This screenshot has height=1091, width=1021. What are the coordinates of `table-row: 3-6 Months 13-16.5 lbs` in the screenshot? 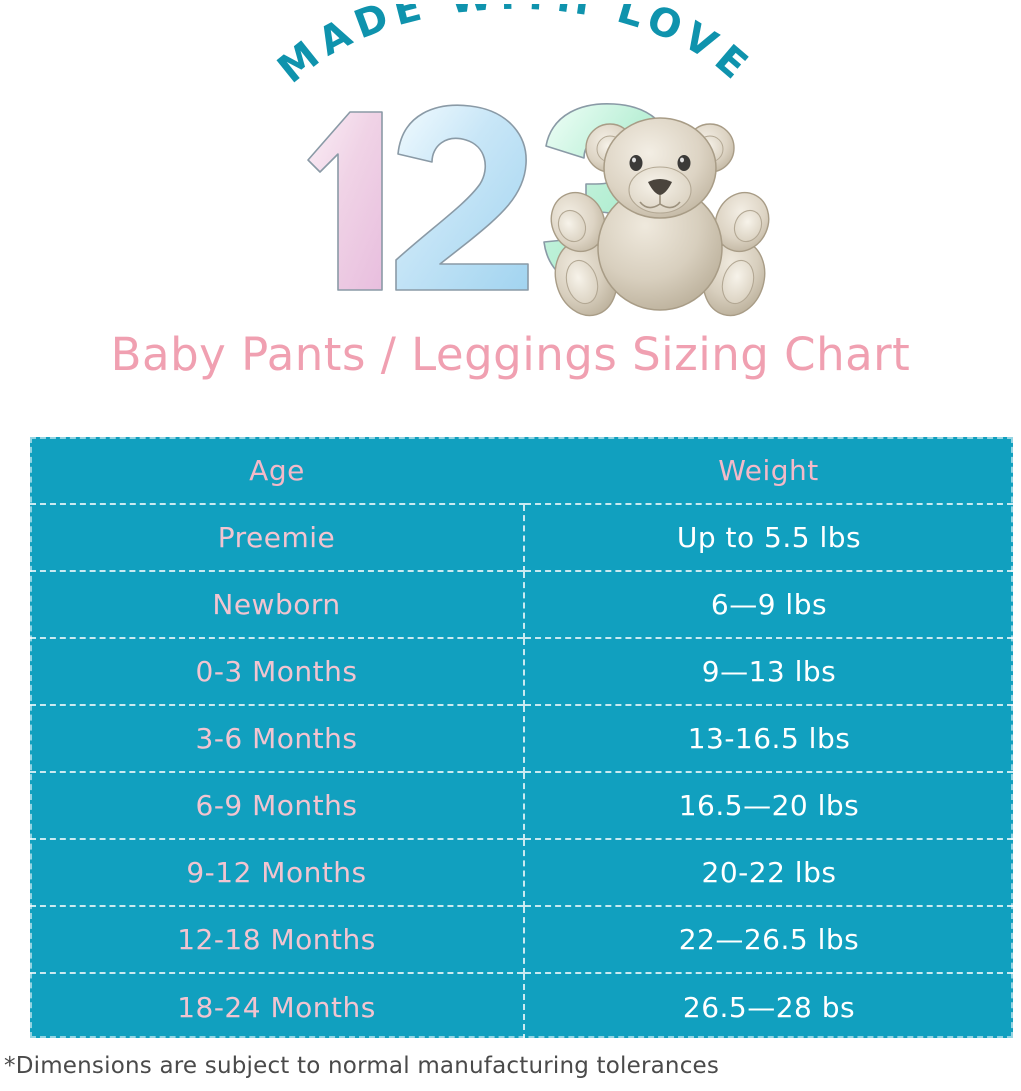 It's located at (521, 738).